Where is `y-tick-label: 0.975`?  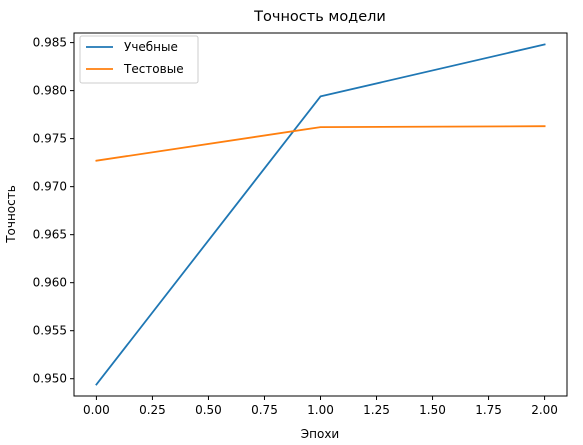 y-tick-label: 0.975 is located at coordinates (50, 139).